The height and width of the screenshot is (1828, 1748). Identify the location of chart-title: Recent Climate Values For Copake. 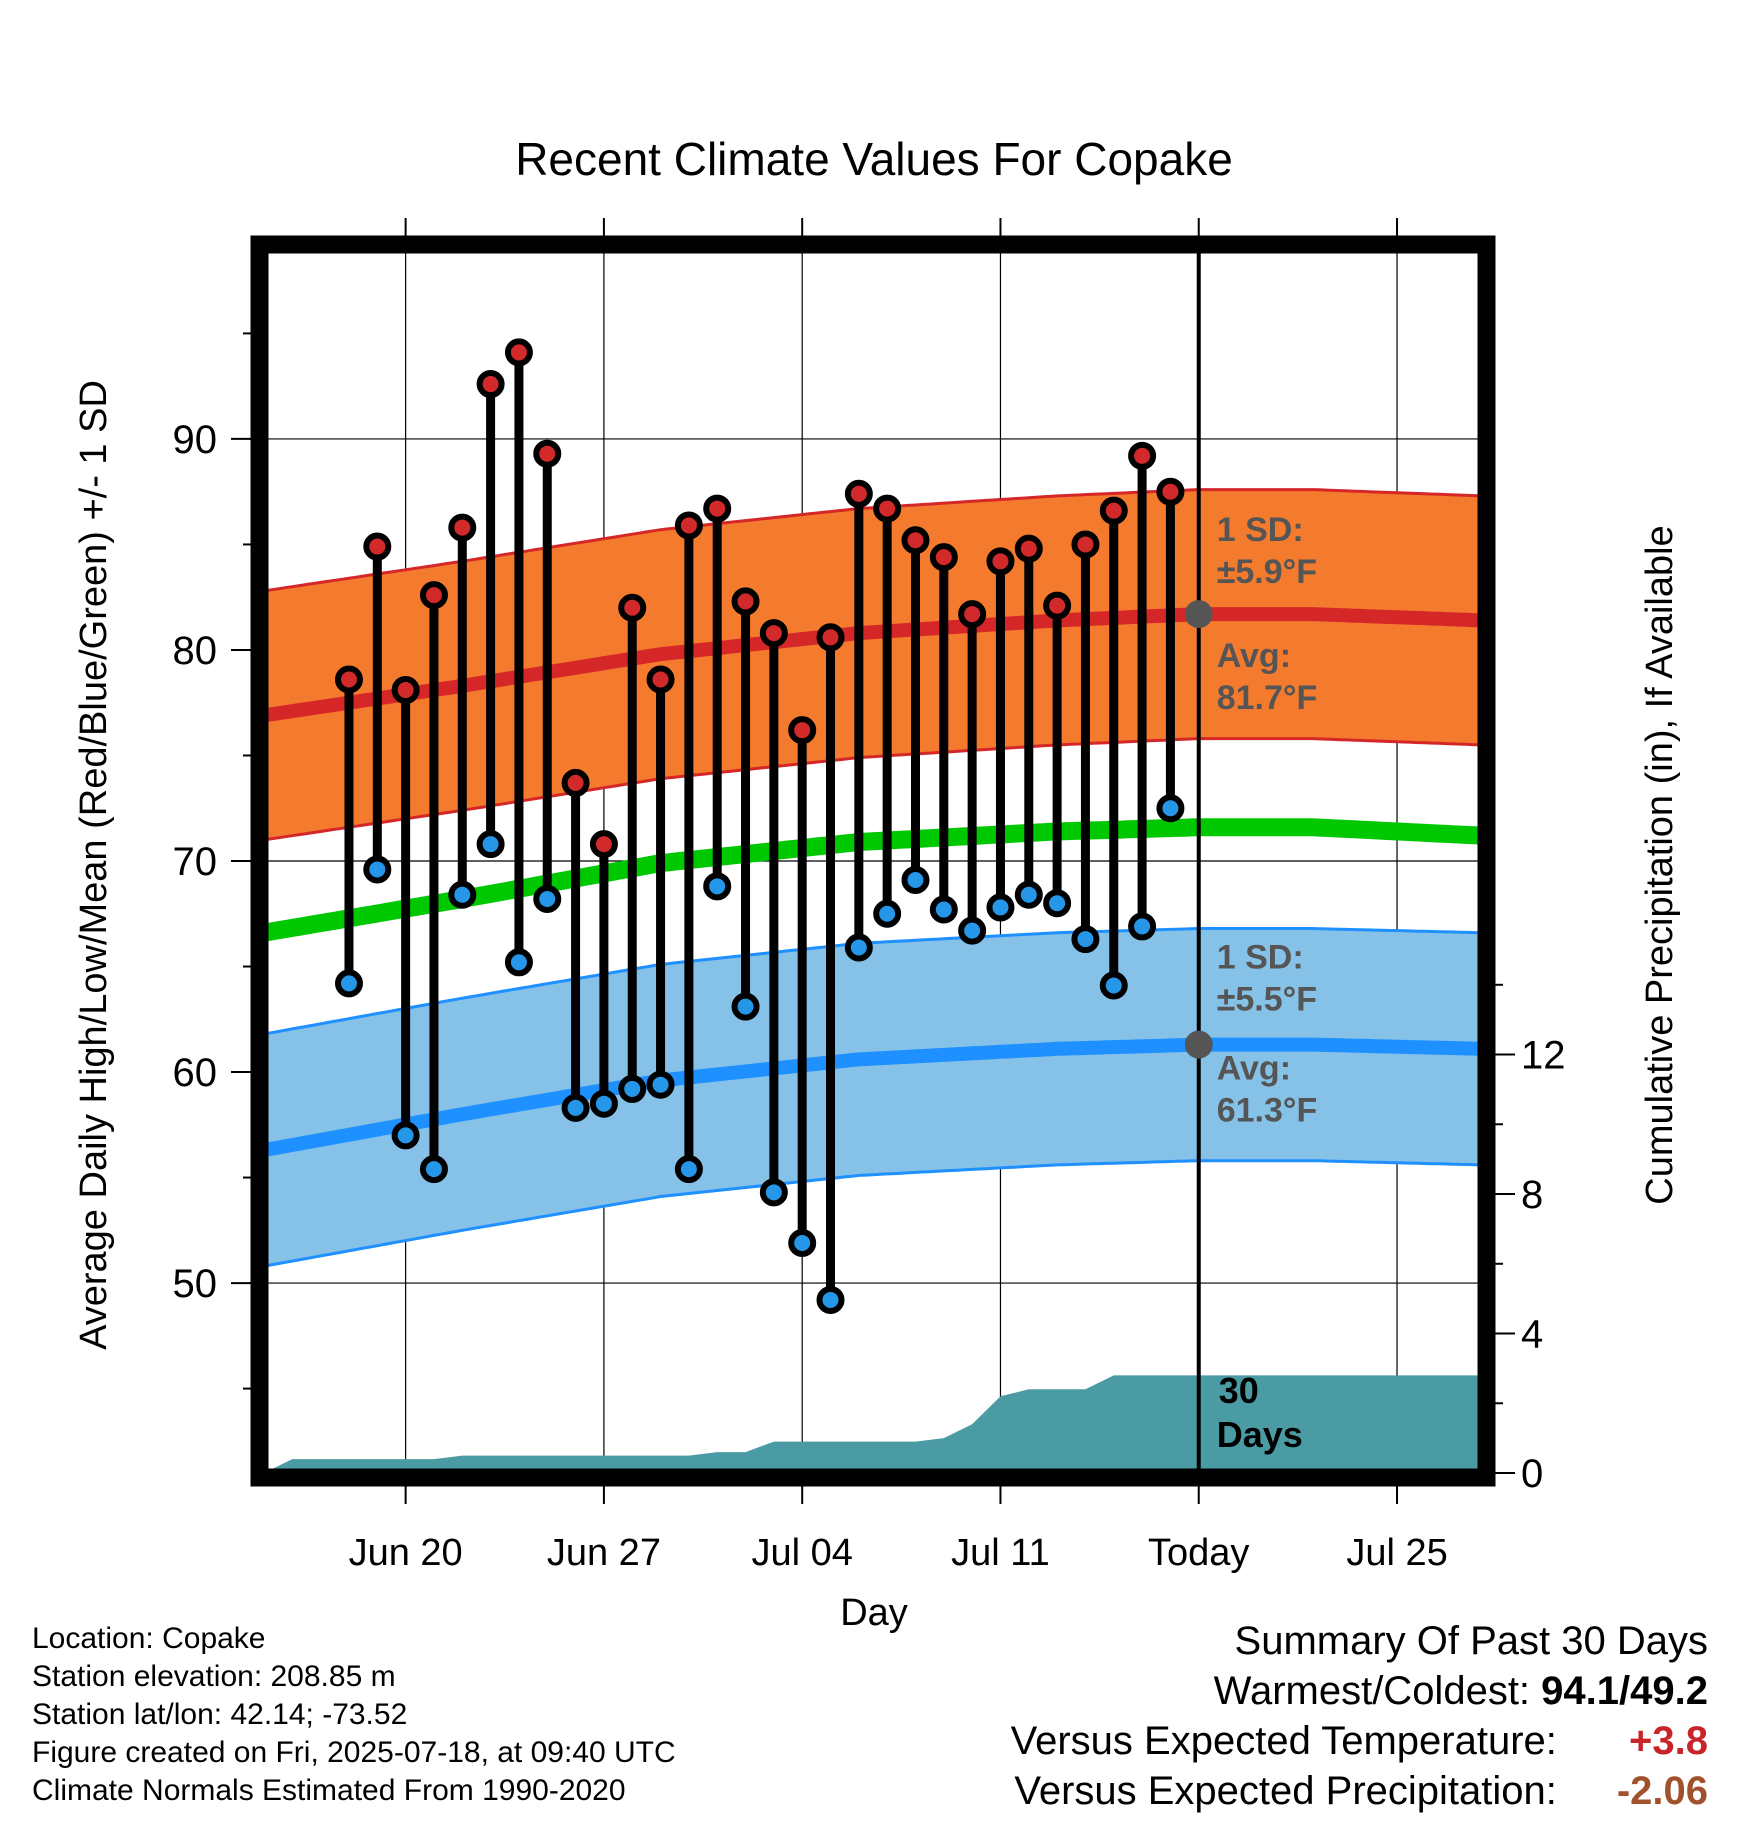
(874, 159).